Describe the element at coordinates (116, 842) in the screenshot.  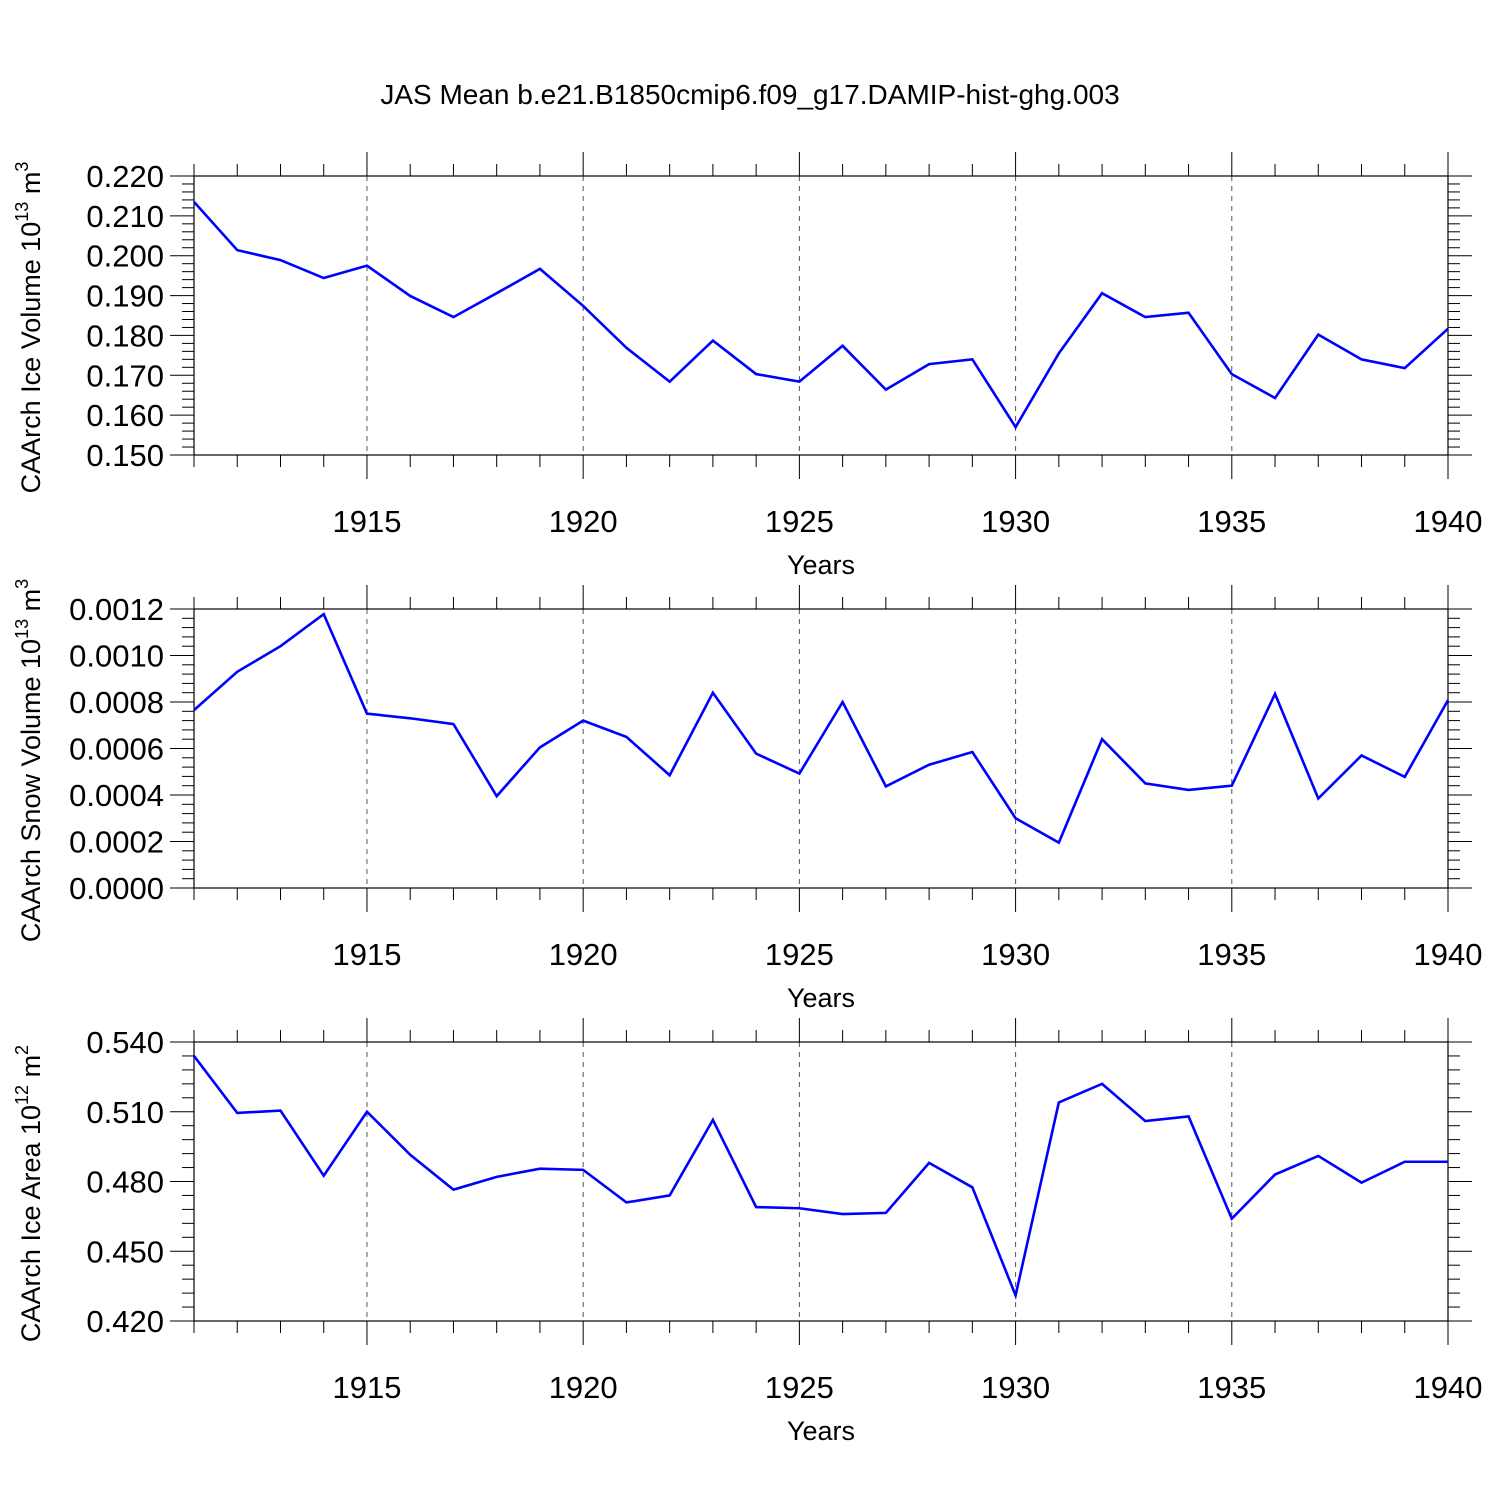
I see `y-tick-label: 0.0002` at that location.